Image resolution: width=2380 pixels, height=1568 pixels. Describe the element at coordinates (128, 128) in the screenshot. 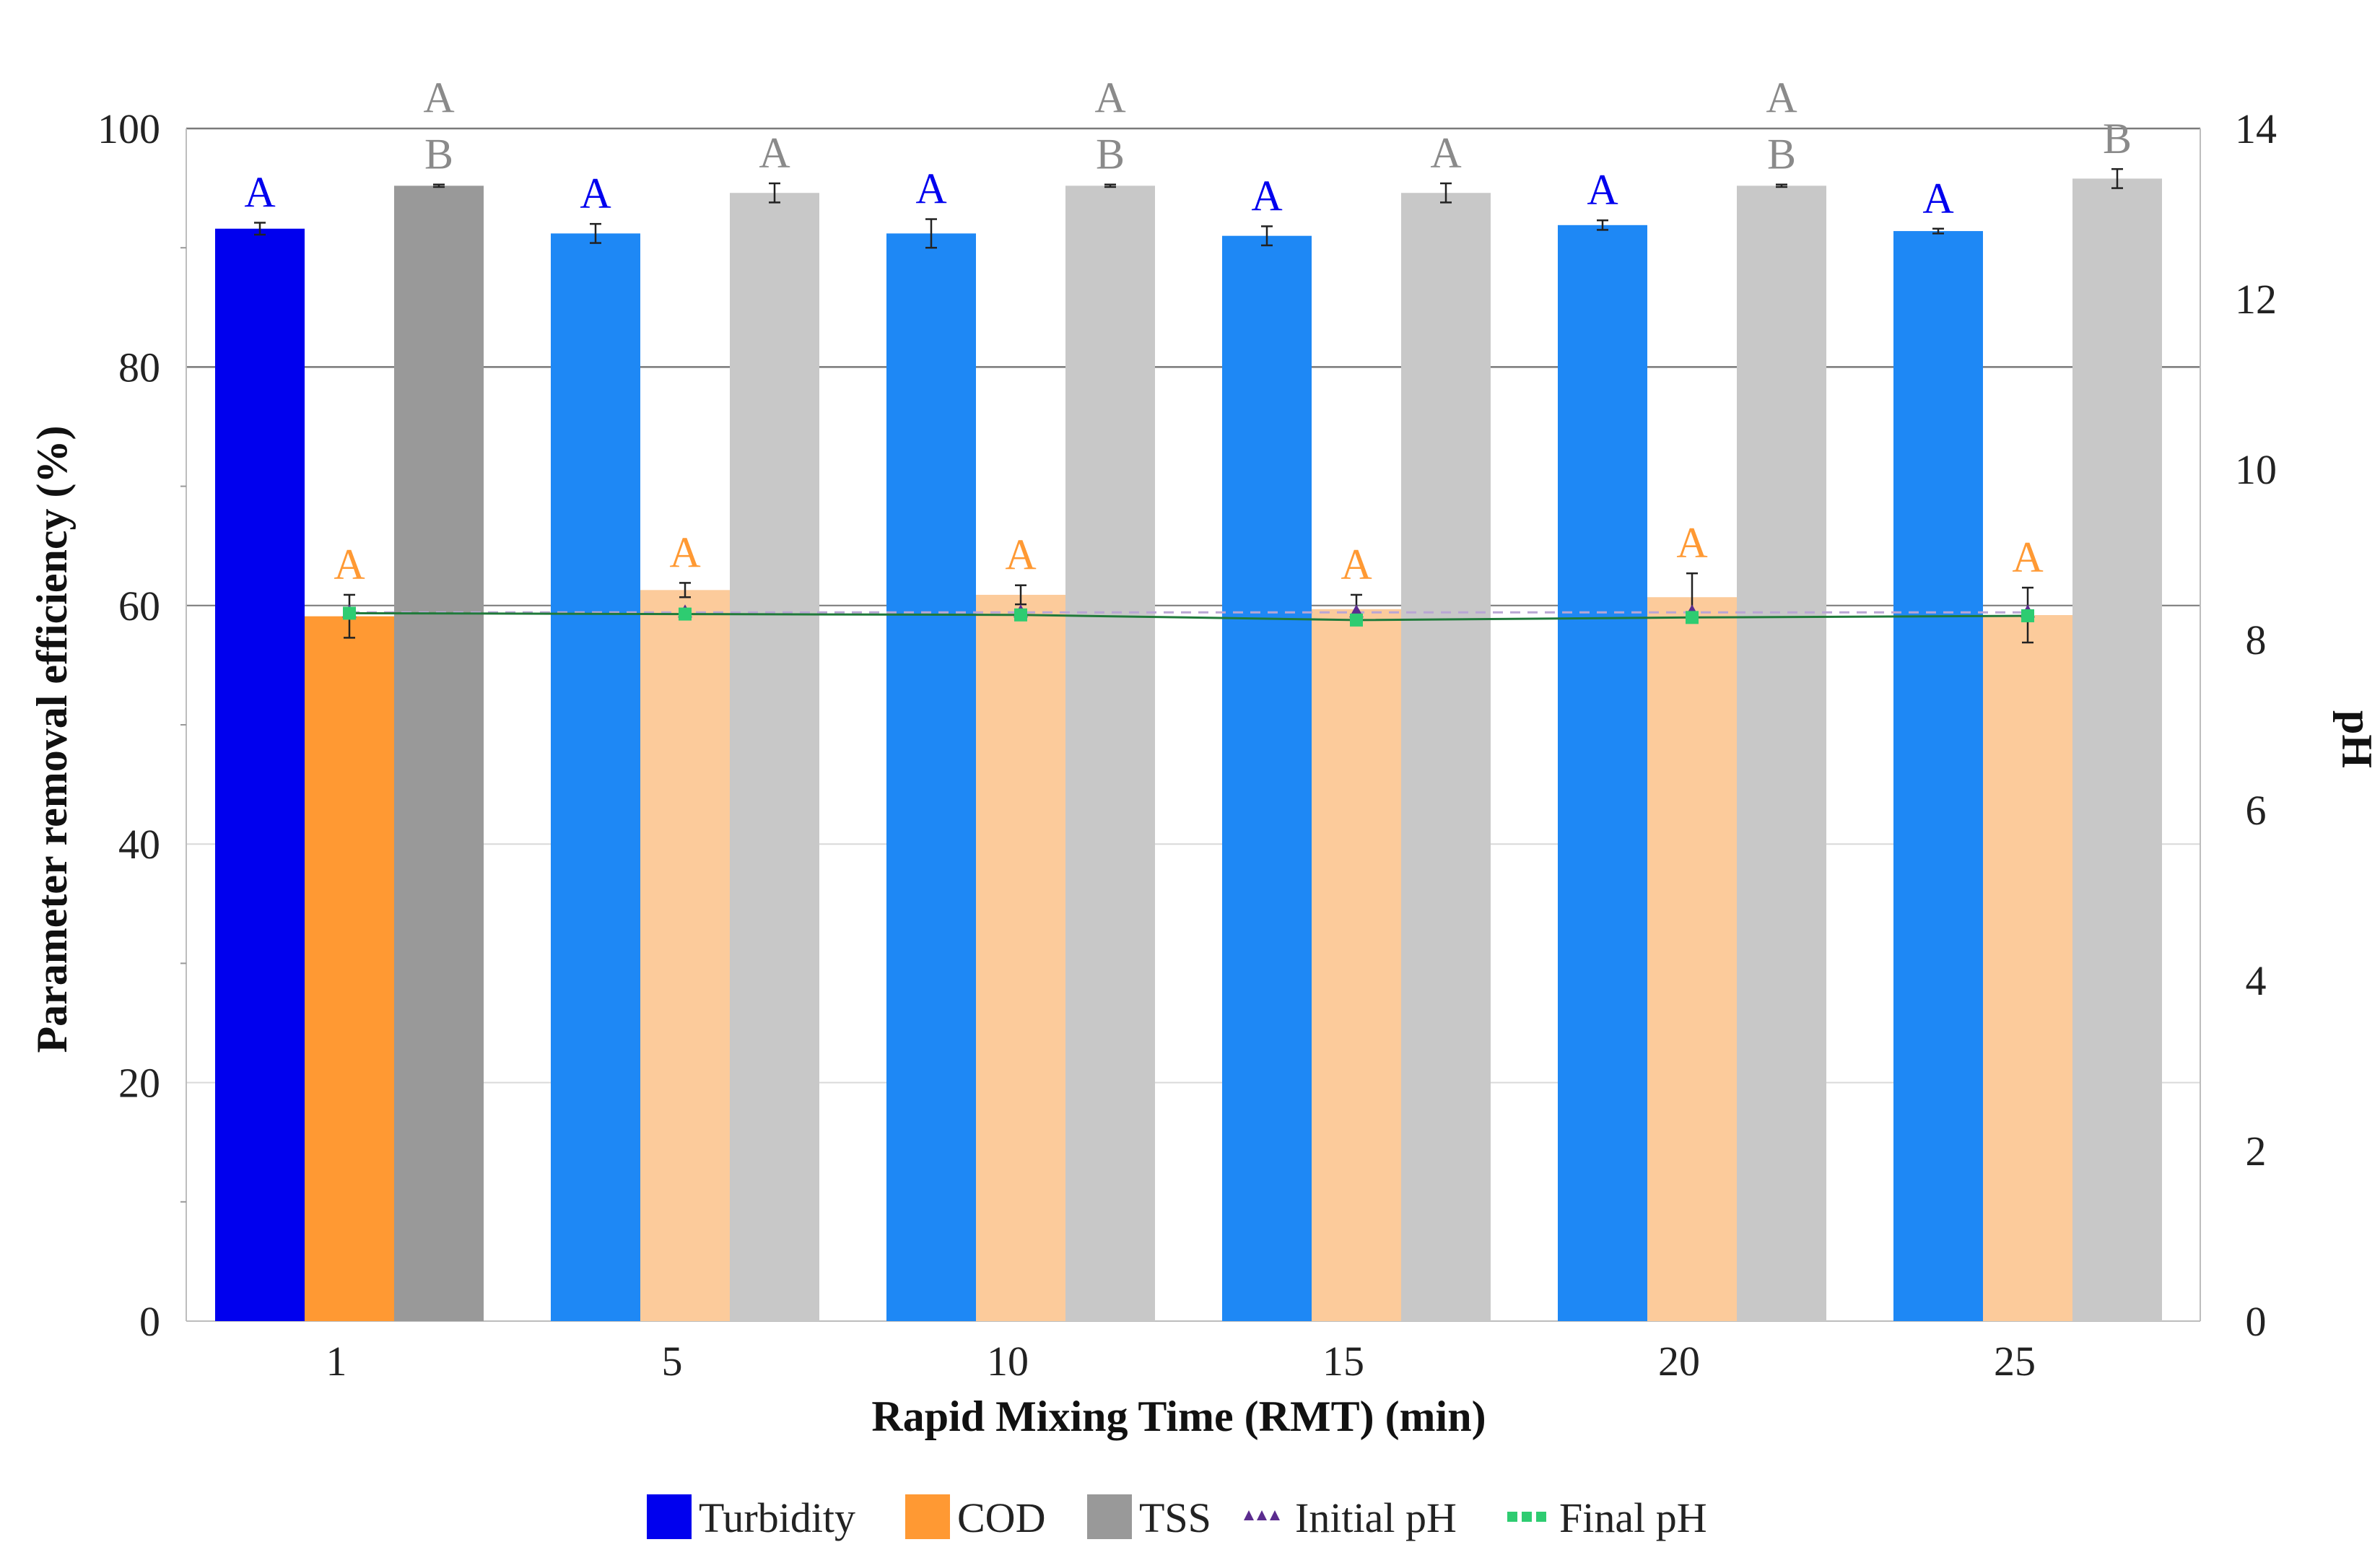

I see `y-tick-label: 100` at that location.